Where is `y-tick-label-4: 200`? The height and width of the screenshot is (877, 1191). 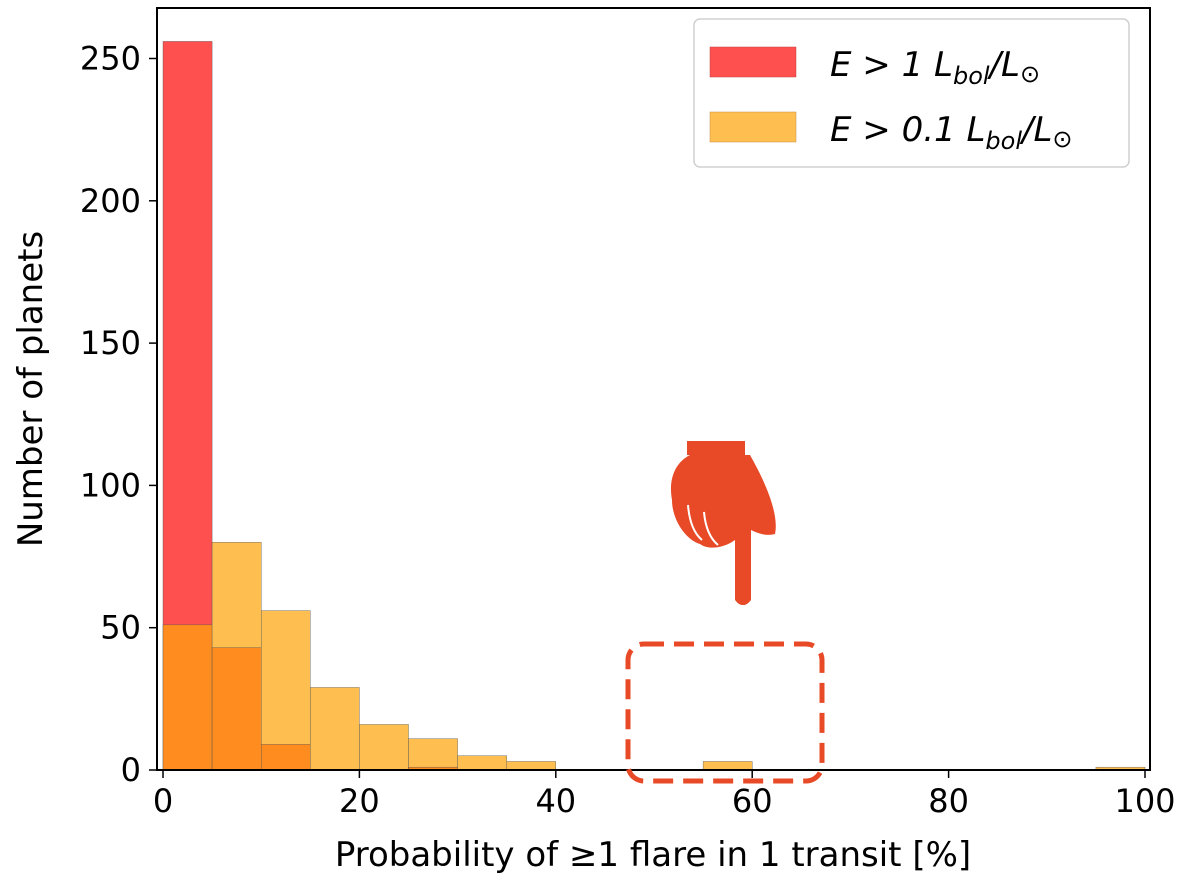
y-tick-label-4: 200 is located at coordinates (110, 201).